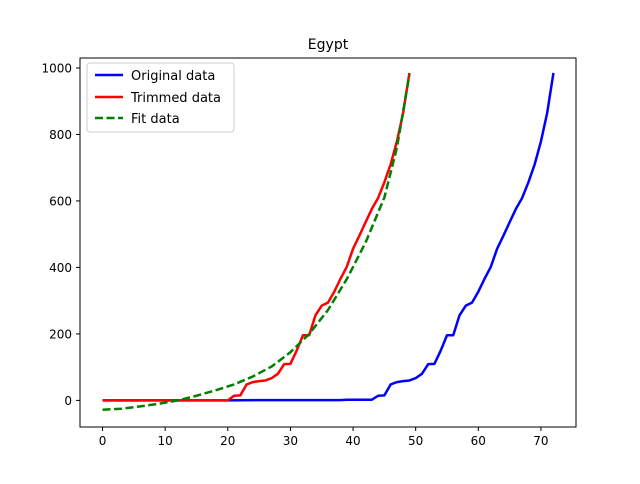 The image size is (640, 484). What do you see at coordinates (60, 135) in the screenshot?
I see `y-tick-label: 800` at bounding box center [60, 135].